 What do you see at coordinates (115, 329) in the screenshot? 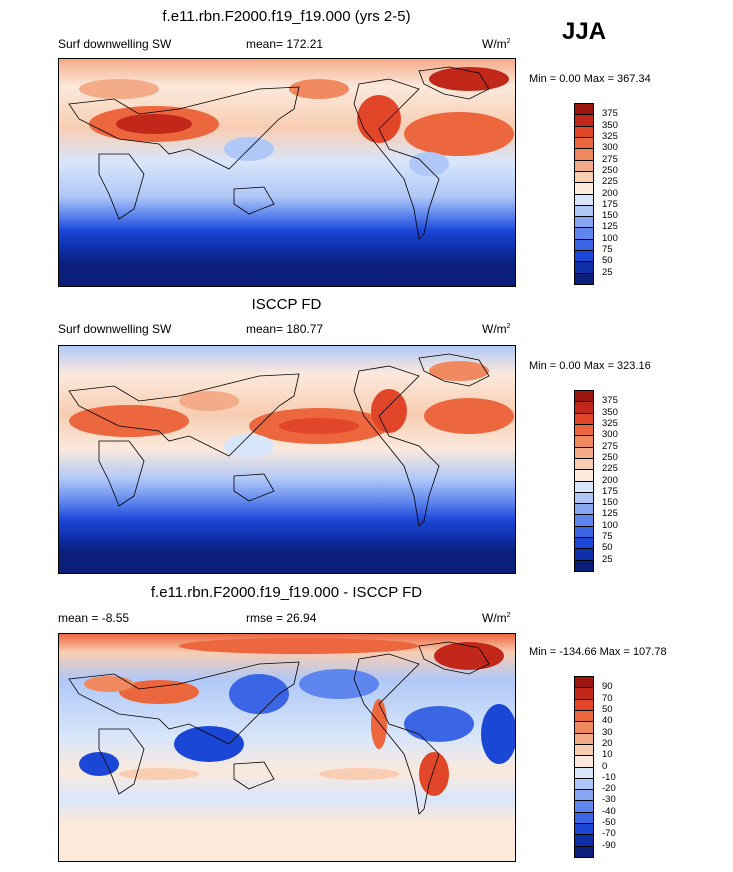
I see `panel-2-variable-label: Surf downwelling SW` at bounding box center [115, 329].